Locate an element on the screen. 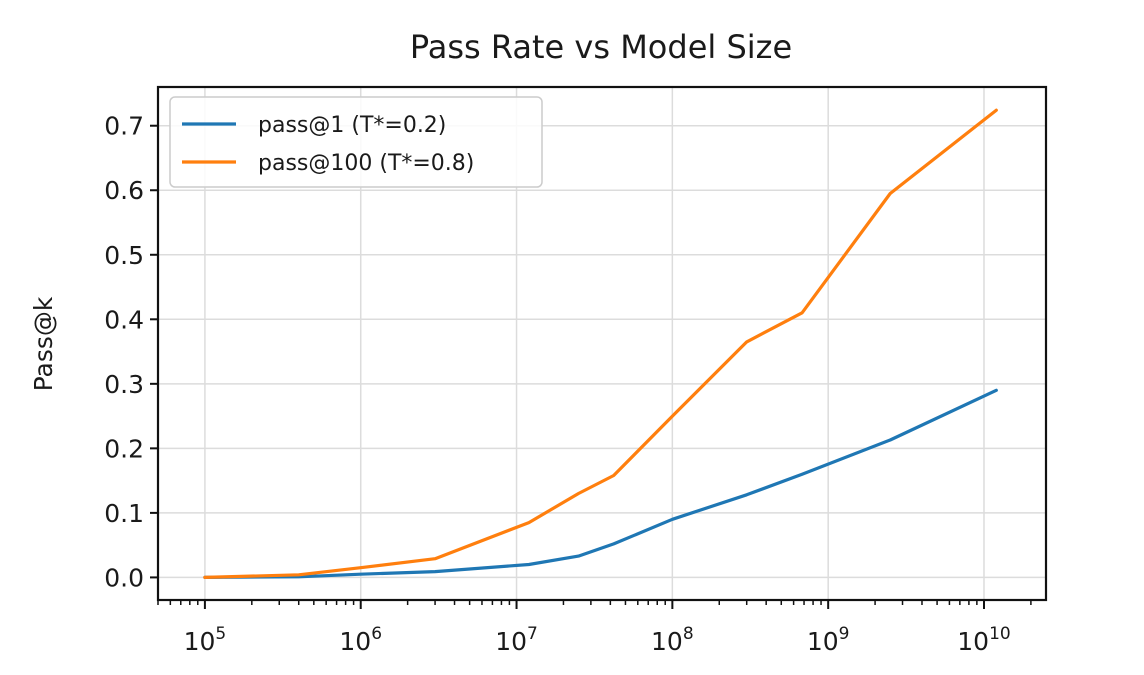 This screenshot has width=1144, height=675. x-tick-label: 10⁹ is located at coordinates (828, 640).